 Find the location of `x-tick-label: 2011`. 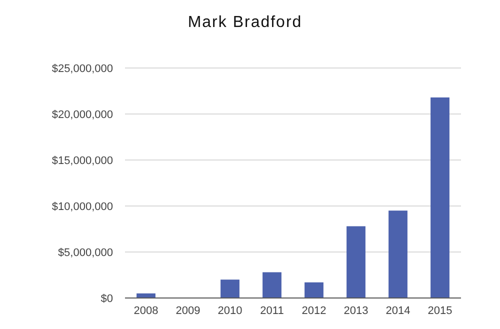

x-tick-label: 2011 is located at coordinates (272, 311).